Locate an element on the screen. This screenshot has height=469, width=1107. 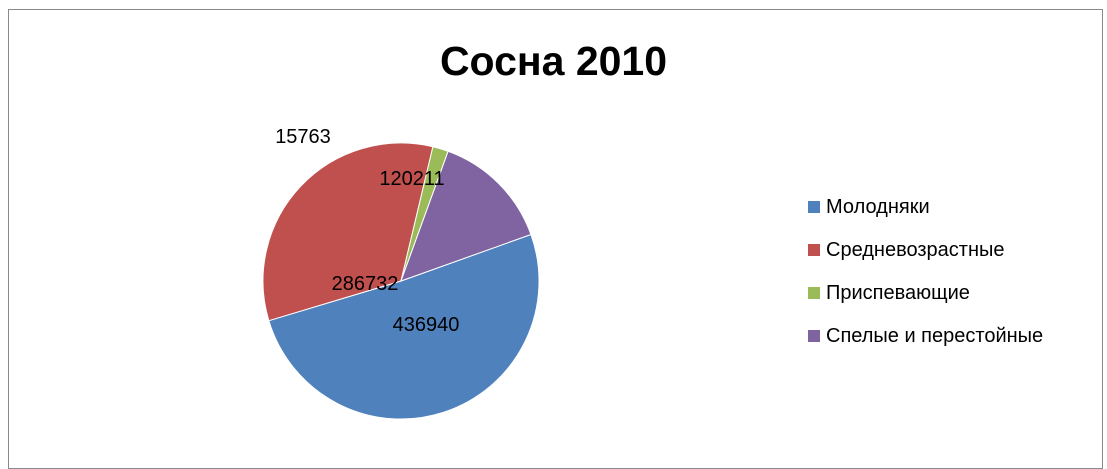
legend-item-spelye: Спелые и перестойные is located at coordinates (925, 336).